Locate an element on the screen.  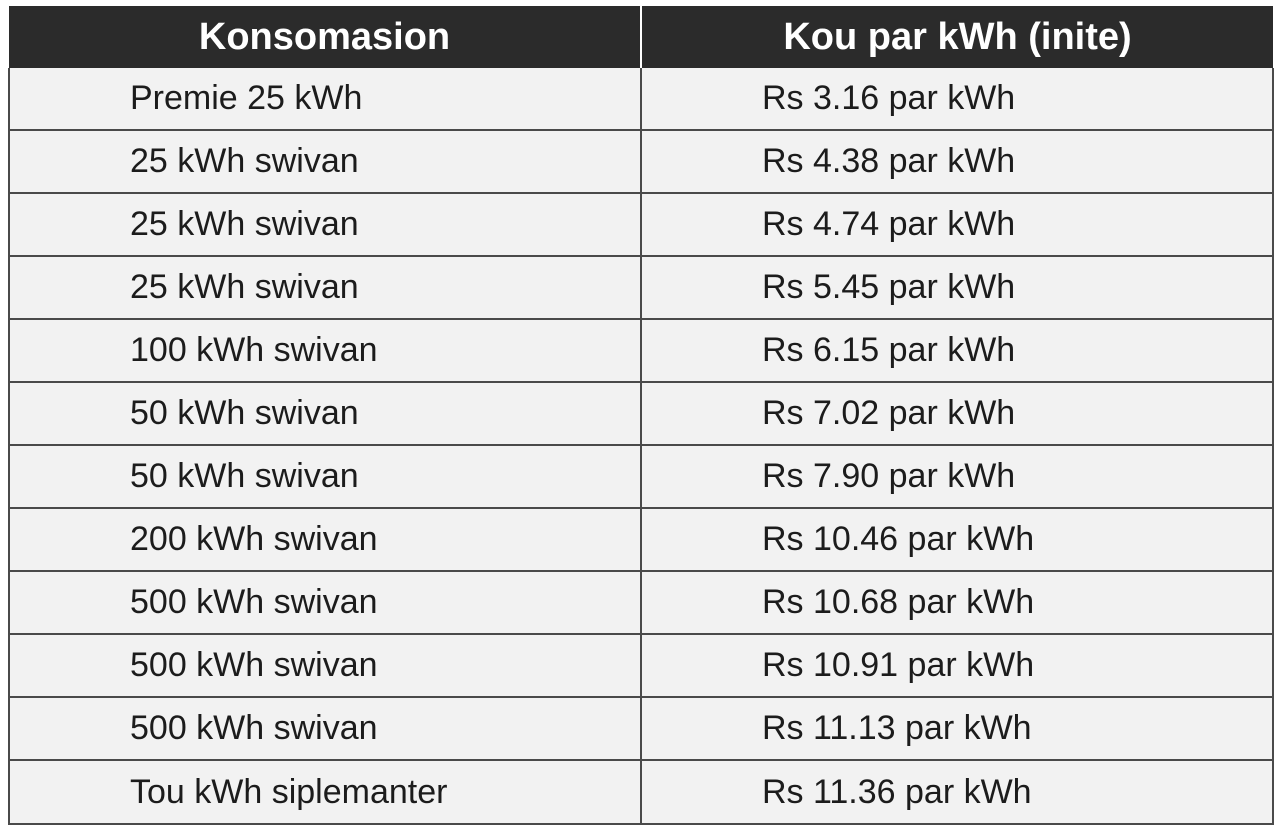
table-row: 25 kWh swivan Rs 5.45 par kWh is located at coordinates (641, 288).